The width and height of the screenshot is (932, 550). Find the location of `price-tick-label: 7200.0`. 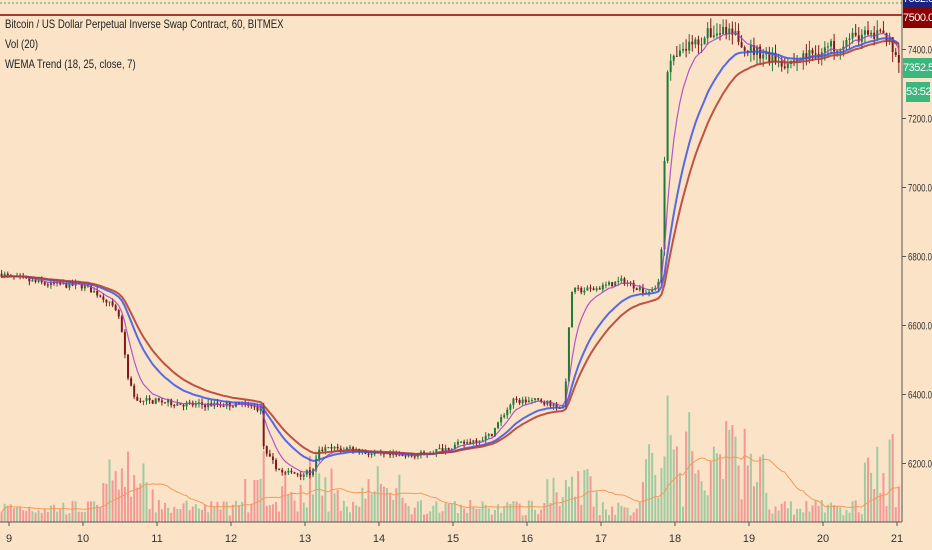

price-tick-label: 7200.0 is located at coordinates (920, 120).